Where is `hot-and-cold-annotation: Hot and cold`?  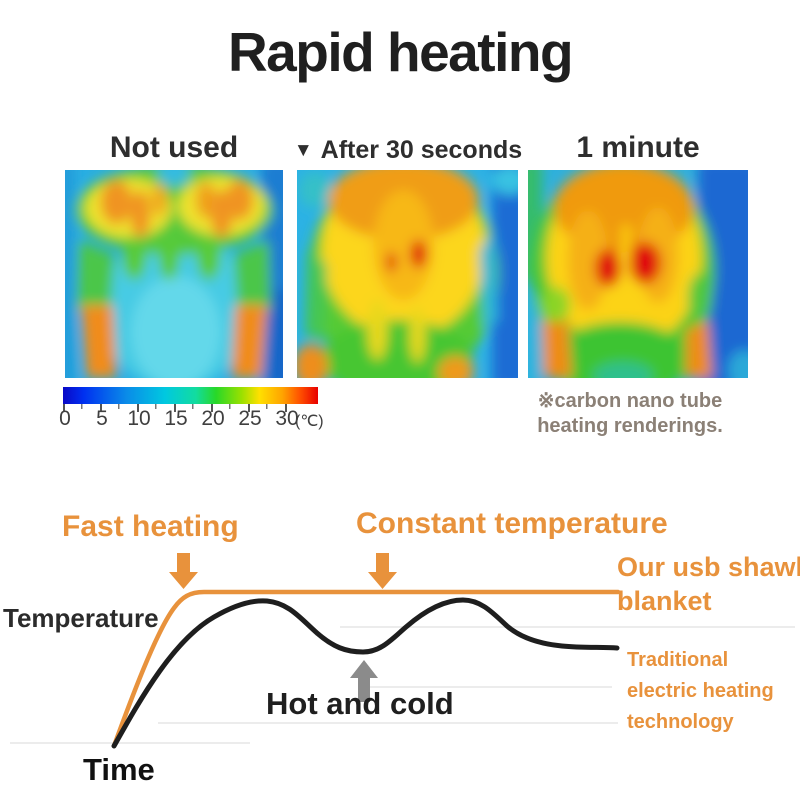 hot-and-cold-annotation: Hot and cold is located at coordinates (360, 703).